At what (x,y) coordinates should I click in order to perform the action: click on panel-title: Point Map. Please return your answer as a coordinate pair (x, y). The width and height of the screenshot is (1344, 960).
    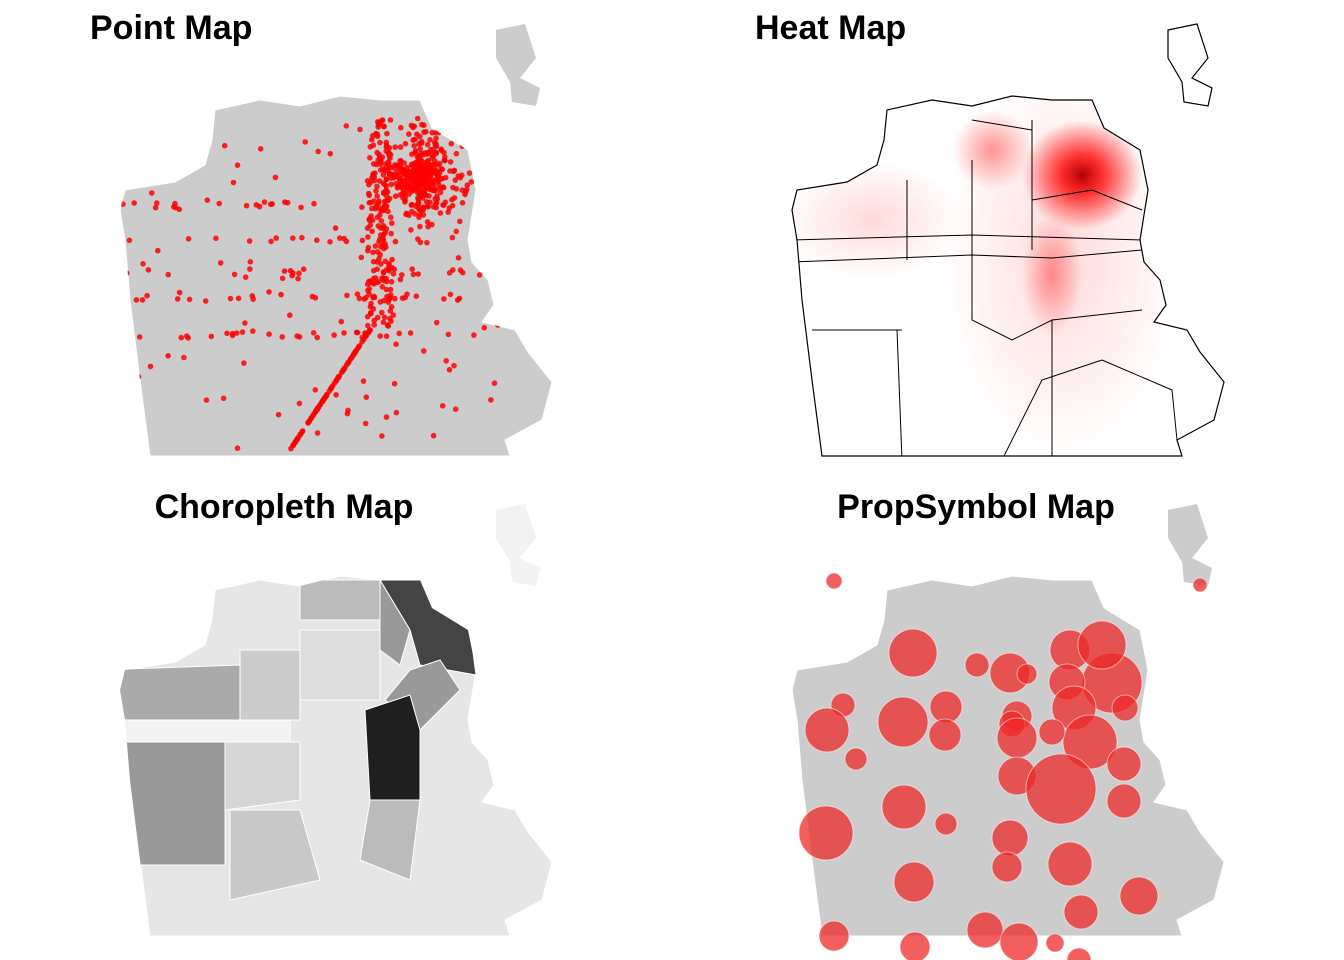
    Looking at the image, I should click on (171, 28).